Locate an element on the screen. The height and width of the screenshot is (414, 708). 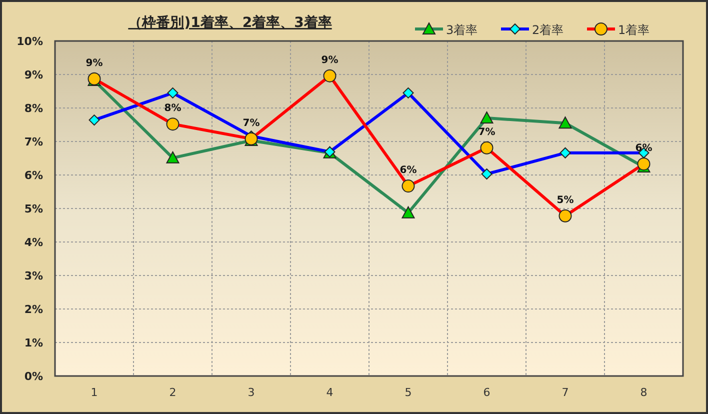
y-tick-label: 5% is located at coordinates (33, 209).